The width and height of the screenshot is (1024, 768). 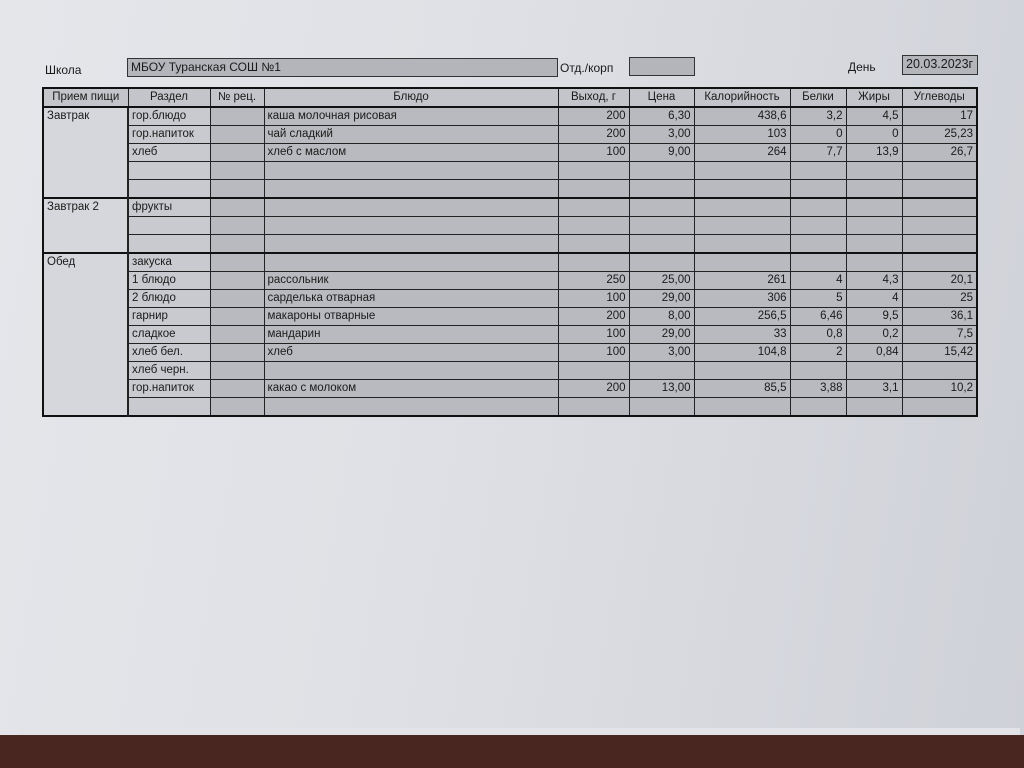 What do you see at coordinates (411, 316) in the screenshot?
I see `dish-cell: макароны отварные` at bounding box center [411, 316].